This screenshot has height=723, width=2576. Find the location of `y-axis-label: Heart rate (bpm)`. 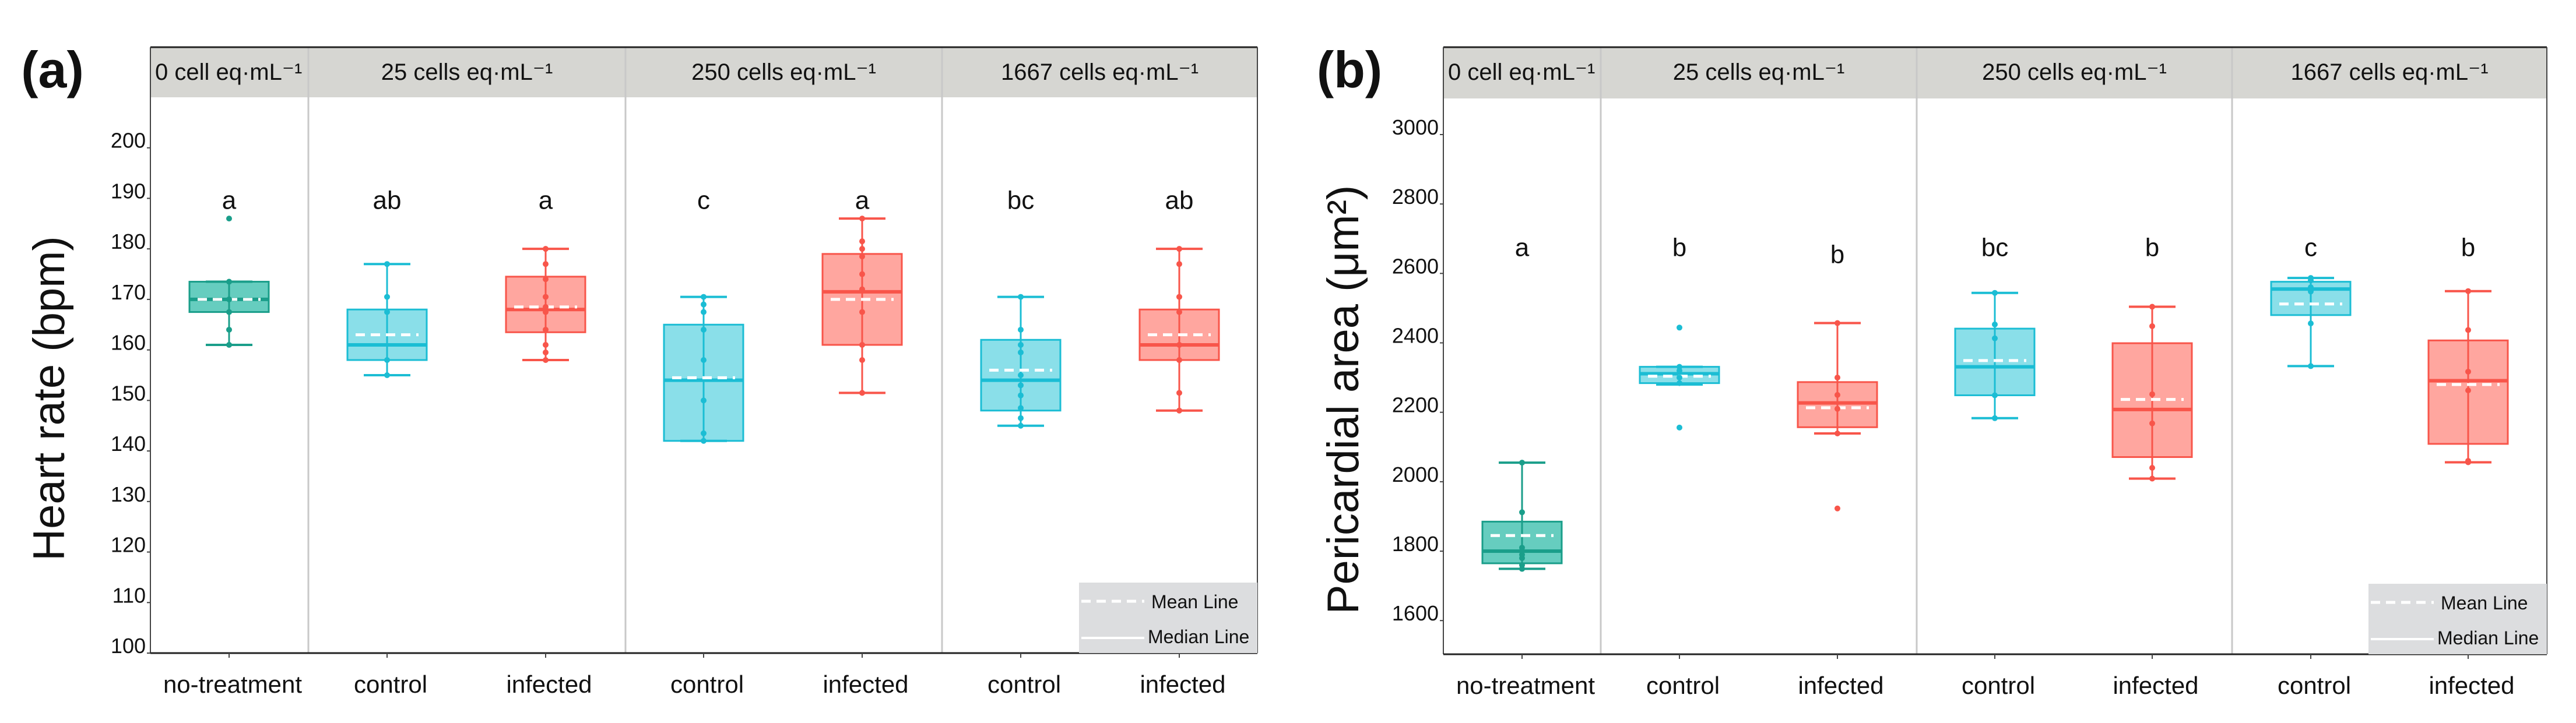

y-axis-label: Heart rate (bpm) is located at coordinates (49, 398).